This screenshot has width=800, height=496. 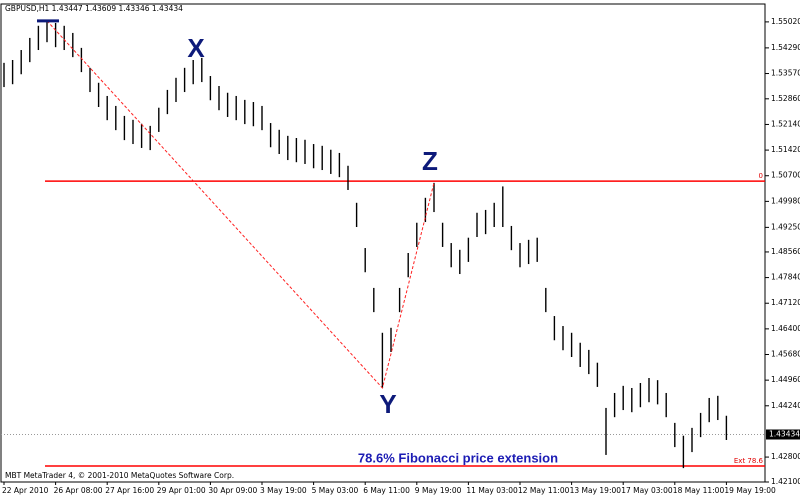 I want to click on y-tick-label: 1.47120, so click(x=785, y=302).